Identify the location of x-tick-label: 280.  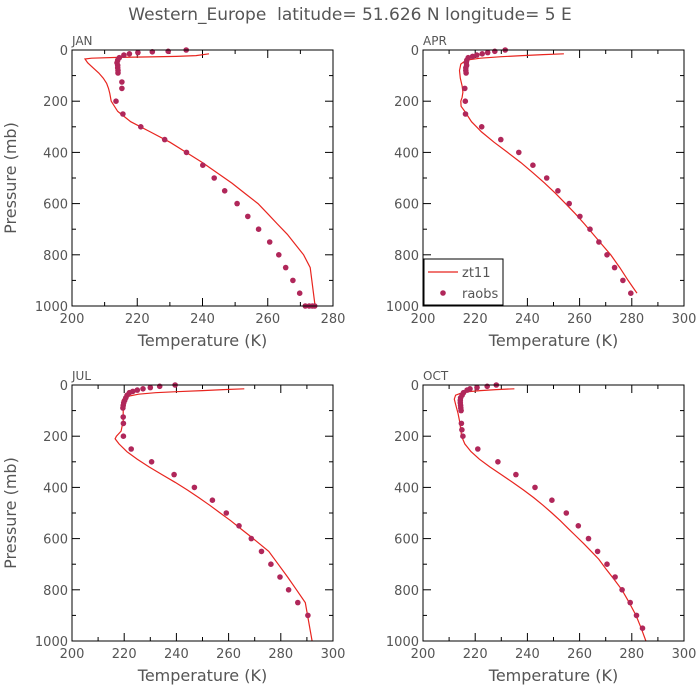
(280, 654).